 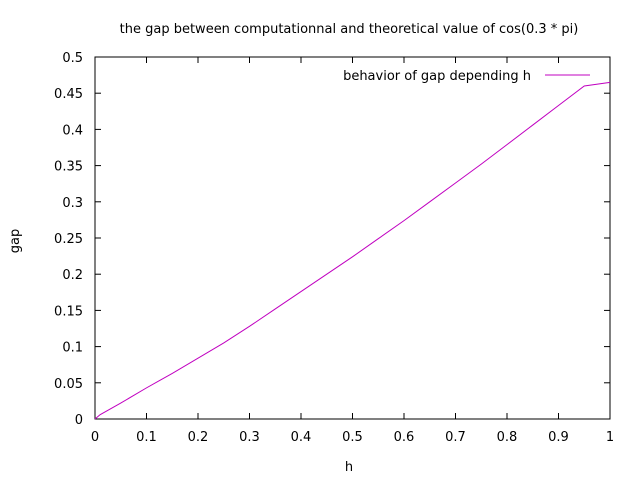 I want to click on y-tick-label-0: 0, so click(x=79, y=420).